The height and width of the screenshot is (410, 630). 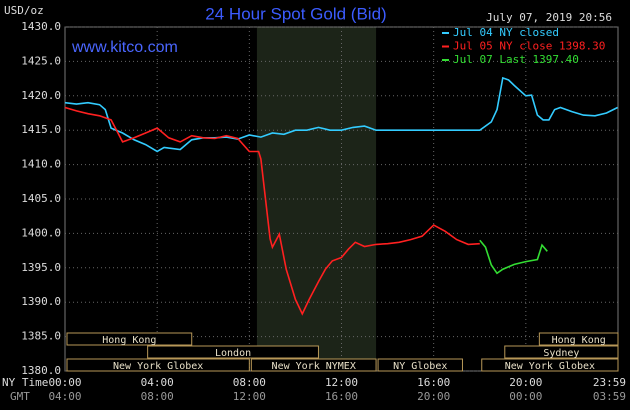 What do you see at coordinates (516, 59) in the screenshot?
I see `legend-label: Jul 07 Last 1397.40` at bounding box center [516, 59].